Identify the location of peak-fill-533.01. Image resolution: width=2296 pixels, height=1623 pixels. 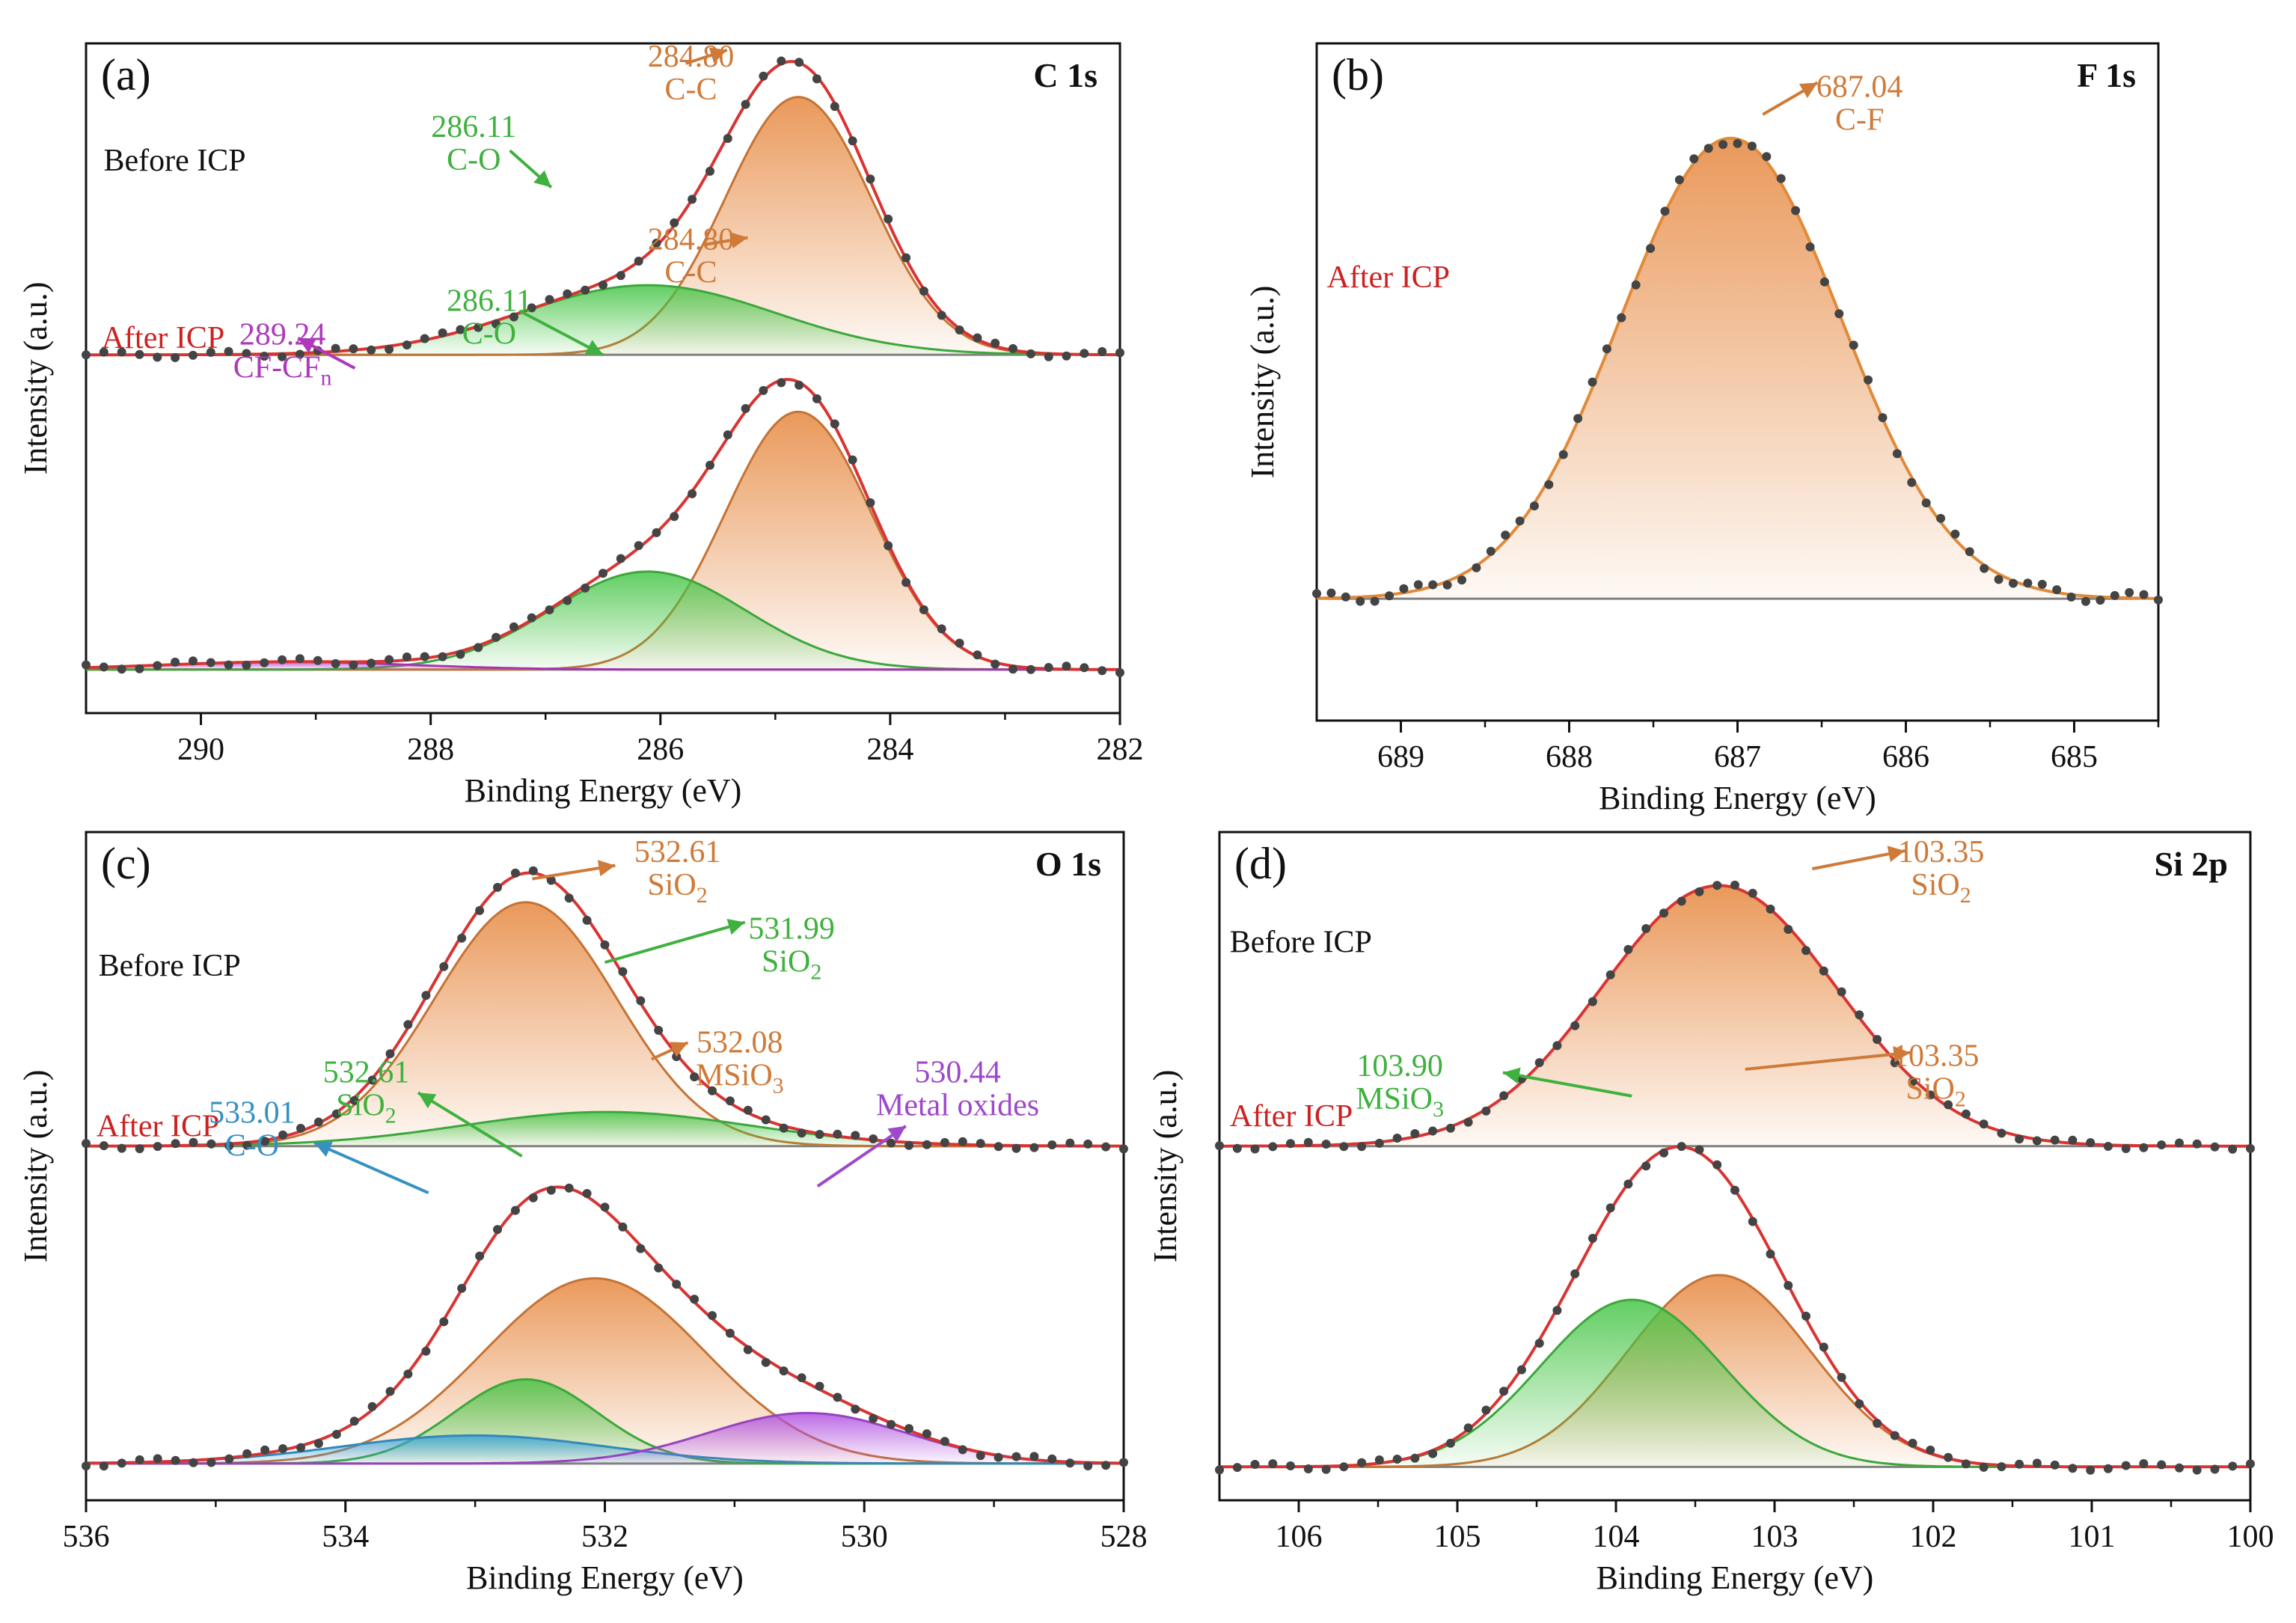
(605, 1449).